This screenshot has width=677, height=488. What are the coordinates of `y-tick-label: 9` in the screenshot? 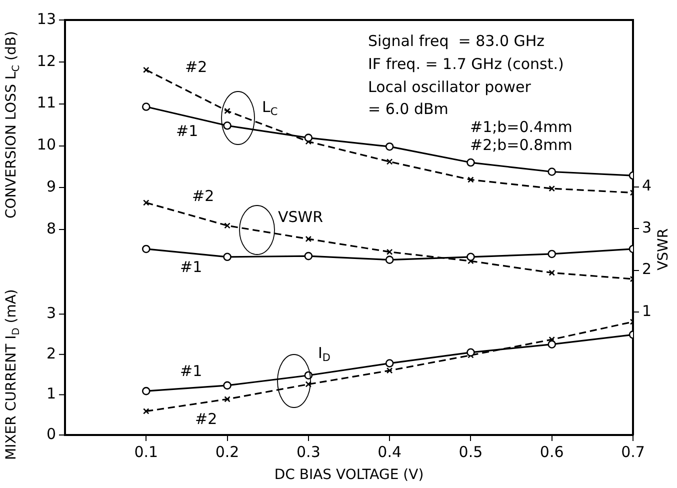 It's located at (51, 187).